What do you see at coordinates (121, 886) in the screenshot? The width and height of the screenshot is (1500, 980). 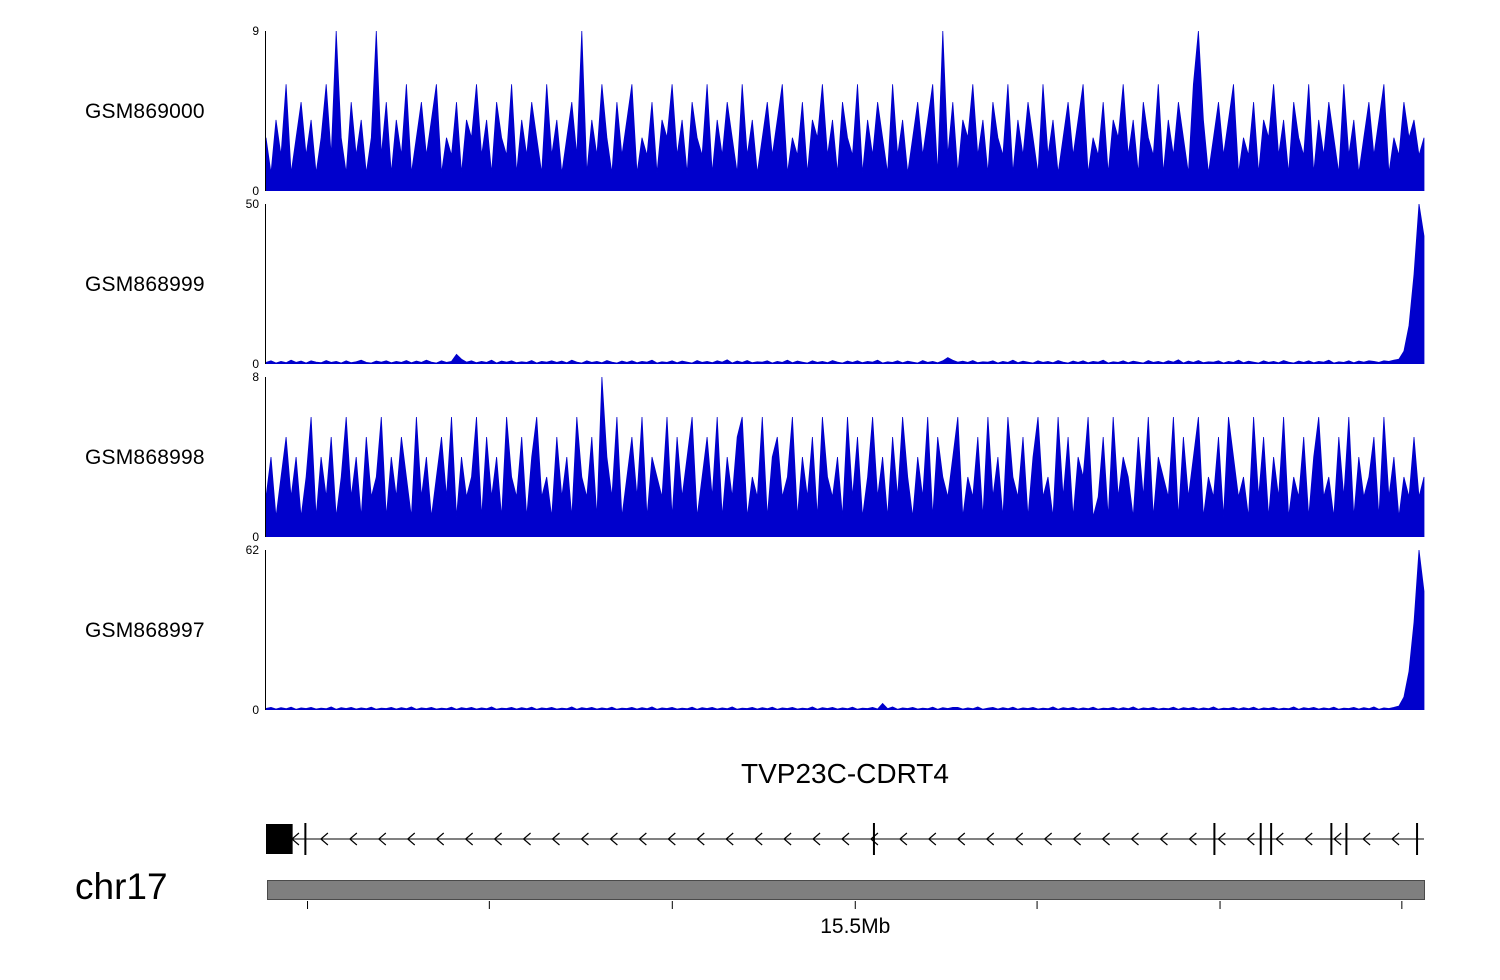 I see `chromosome-label: chr17` at bounding box center [121, 886].